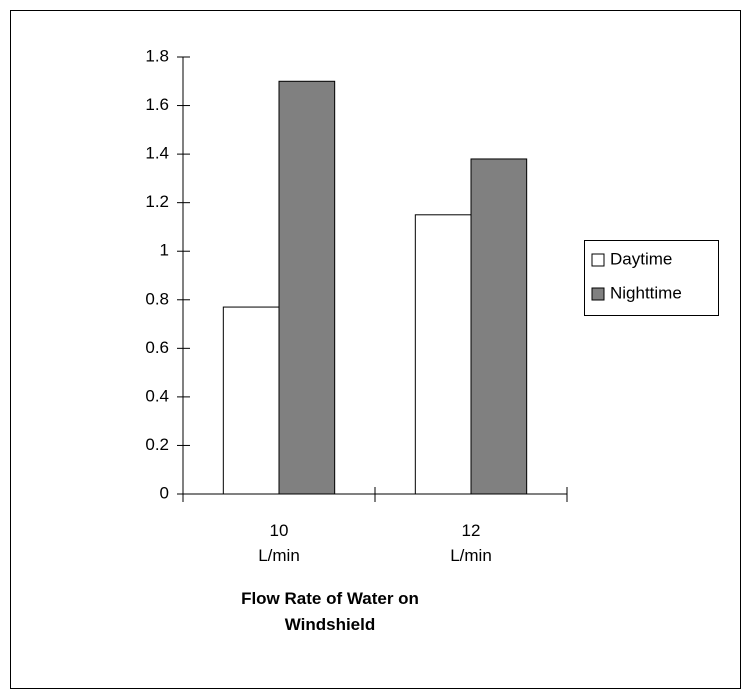 The height and width of the screenshot is (698, 751). I want to click on legend-label: Daytime, so click(641, 258).